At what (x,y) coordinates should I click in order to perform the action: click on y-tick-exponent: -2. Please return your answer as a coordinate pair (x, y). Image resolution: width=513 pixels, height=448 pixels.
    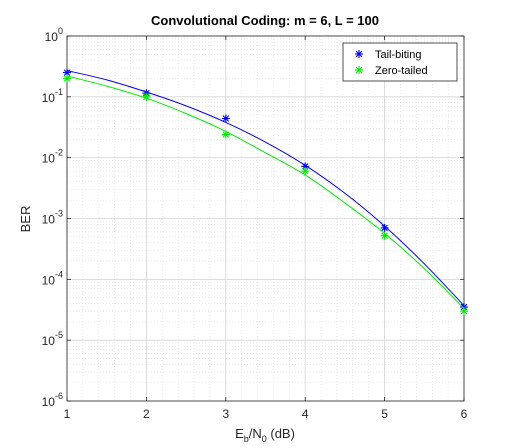
    Looking at the image, I should click on (59, 153).